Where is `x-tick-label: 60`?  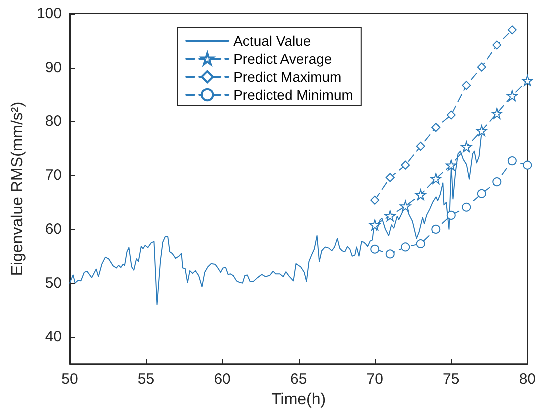
x-tick-label: 60 is located at coordinates (222, 379).